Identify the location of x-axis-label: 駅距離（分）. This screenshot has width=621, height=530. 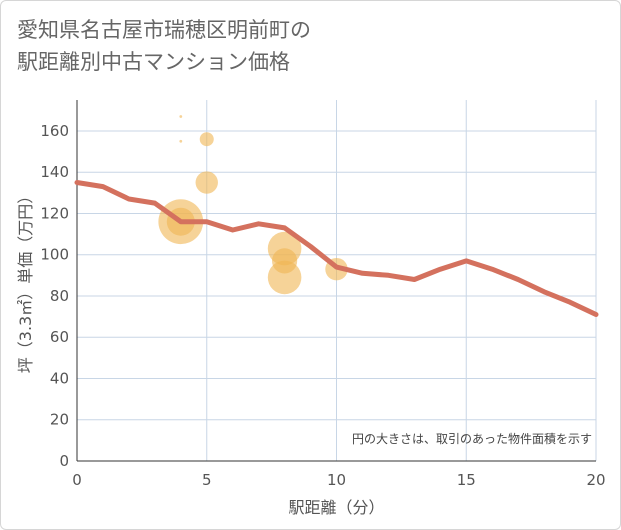
(336, 507).